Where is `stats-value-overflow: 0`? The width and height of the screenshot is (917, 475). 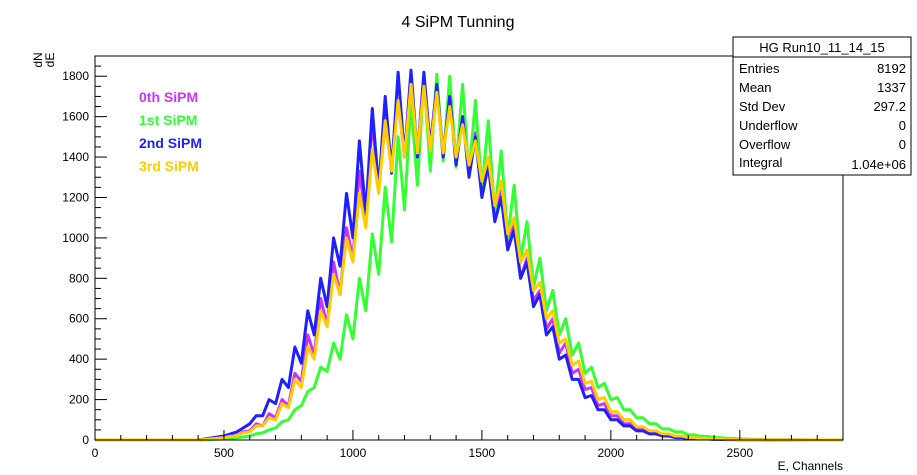 stats-value-overflow: 0 is located at coordinates (902, 144).